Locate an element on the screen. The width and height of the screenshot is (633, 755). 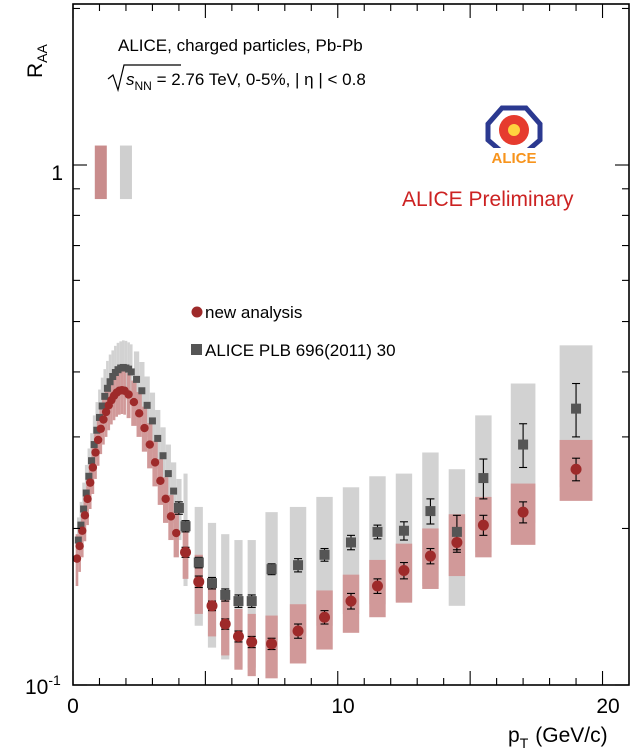
legend-reference-label: ALICE PLB 696(2011) 30 is located at coordinates (300, 350).